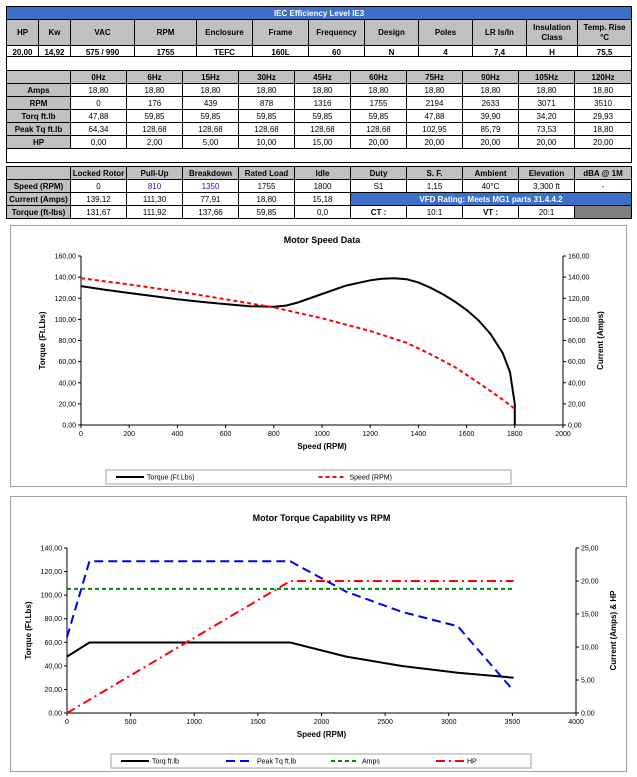  What do you see at coordinates (28, 630) in the screenshot?
I see `y-axis-label: Torque (Ft.Lbs)` at bounding box center [28, 630].